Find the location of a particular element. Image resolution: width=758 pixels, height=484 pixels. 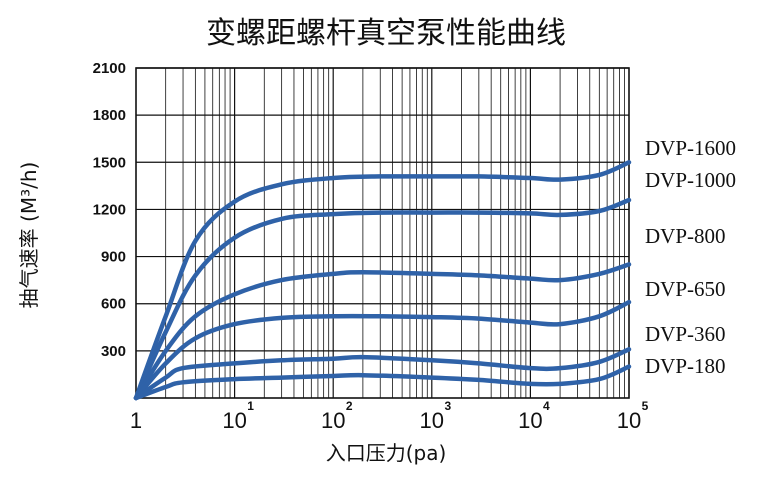

y-tick-label: 1500 is located at coordinates (109, 162).